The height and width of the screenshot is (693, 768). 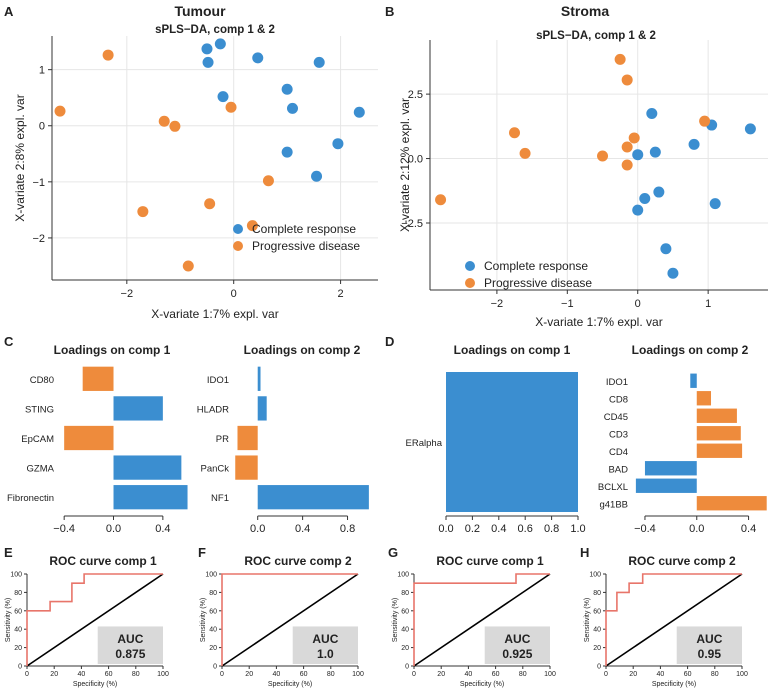 I want to click on auc-value: 0.95, so click(x=710, y=654).